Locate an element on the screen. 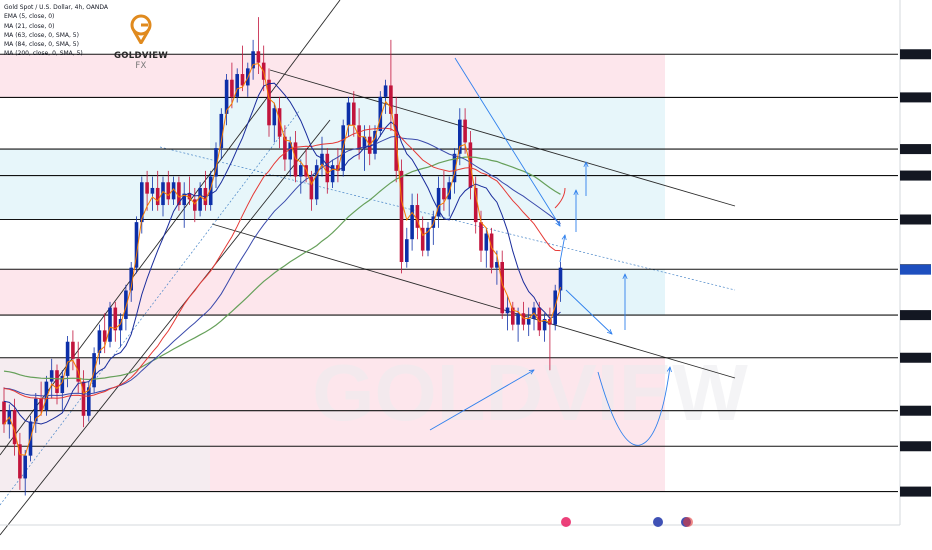  goldview-logo: GOLDVIEW FX is located at coordinates (141, 42).